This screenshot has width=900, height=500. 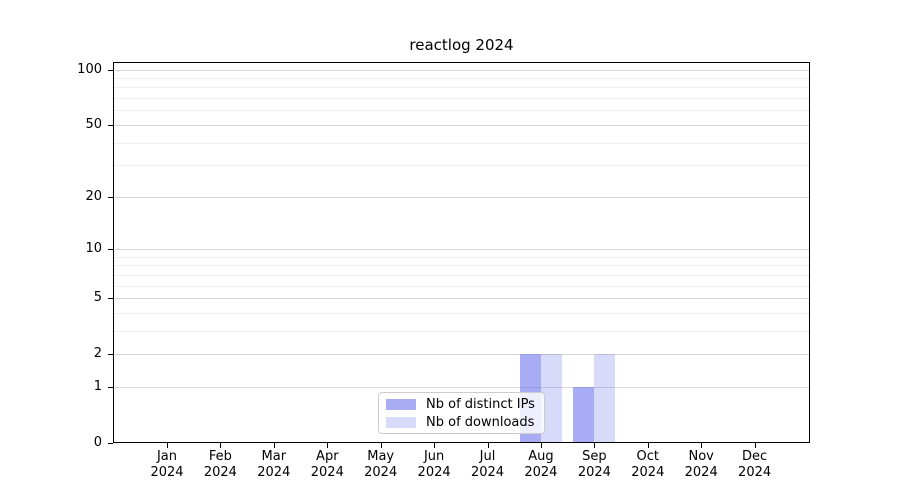 I want to click on x-tick-may, so click(x=381, y=445).